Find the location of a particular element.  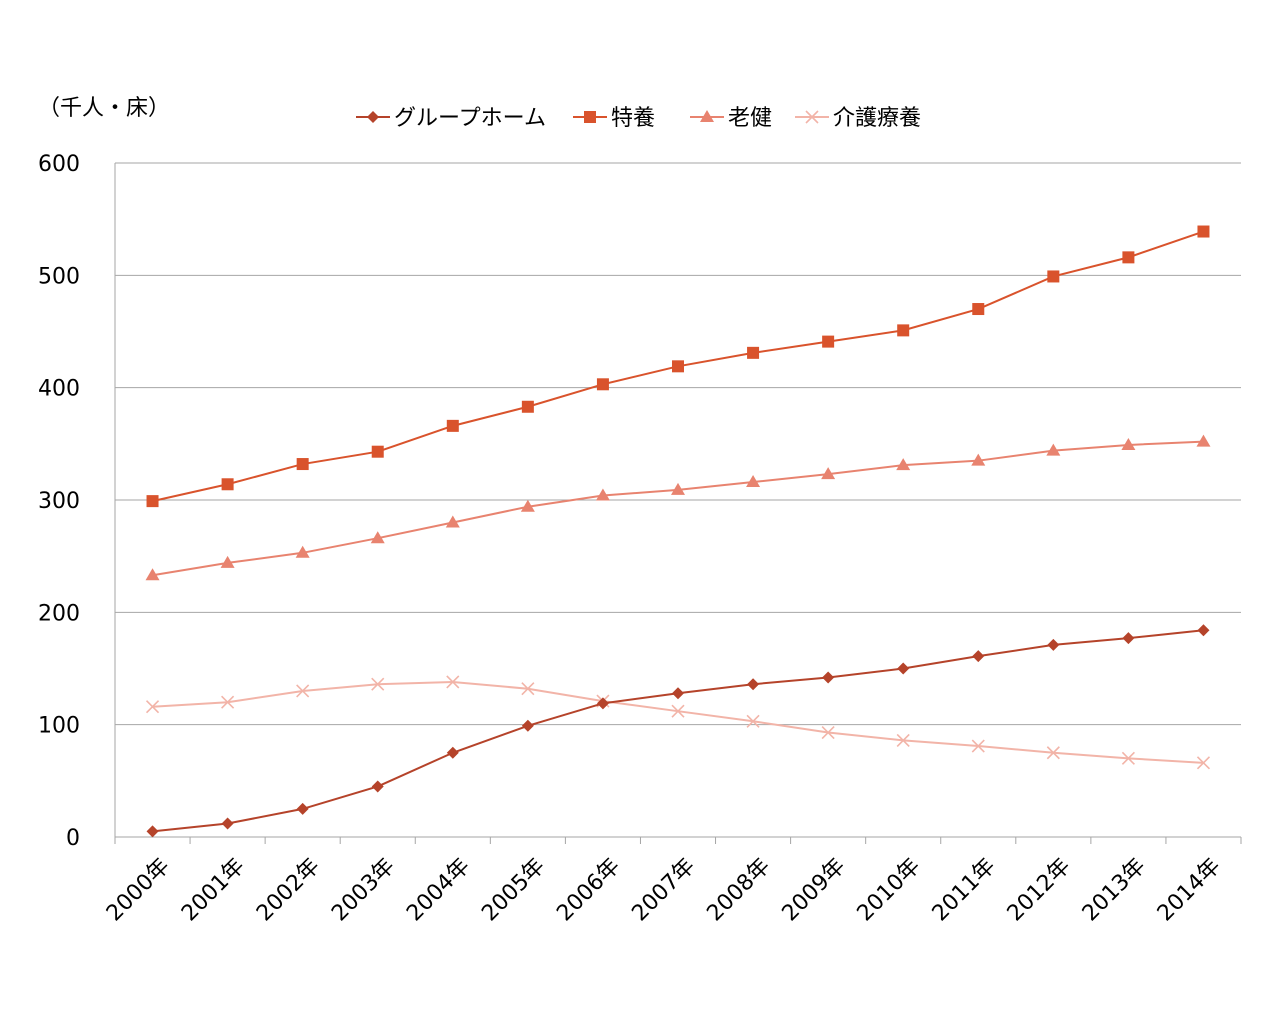

x-tick-label: 2004年 is located at coordinates (438, 890).